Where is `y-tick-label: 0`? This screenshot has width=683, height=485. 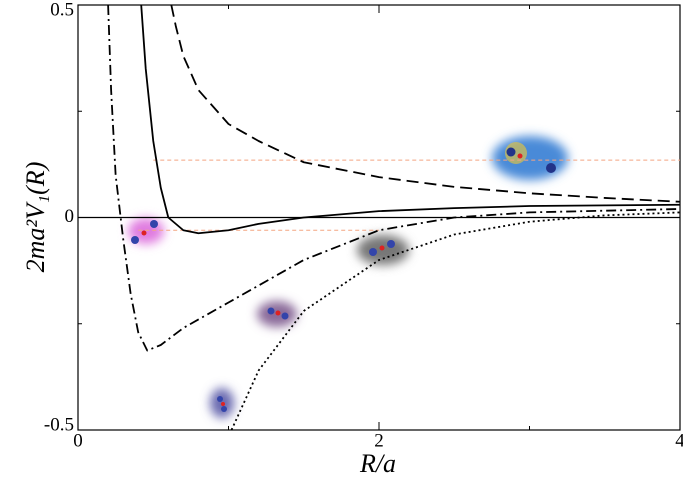
y-tick-label: 0 is located at coordinates (70, 216).